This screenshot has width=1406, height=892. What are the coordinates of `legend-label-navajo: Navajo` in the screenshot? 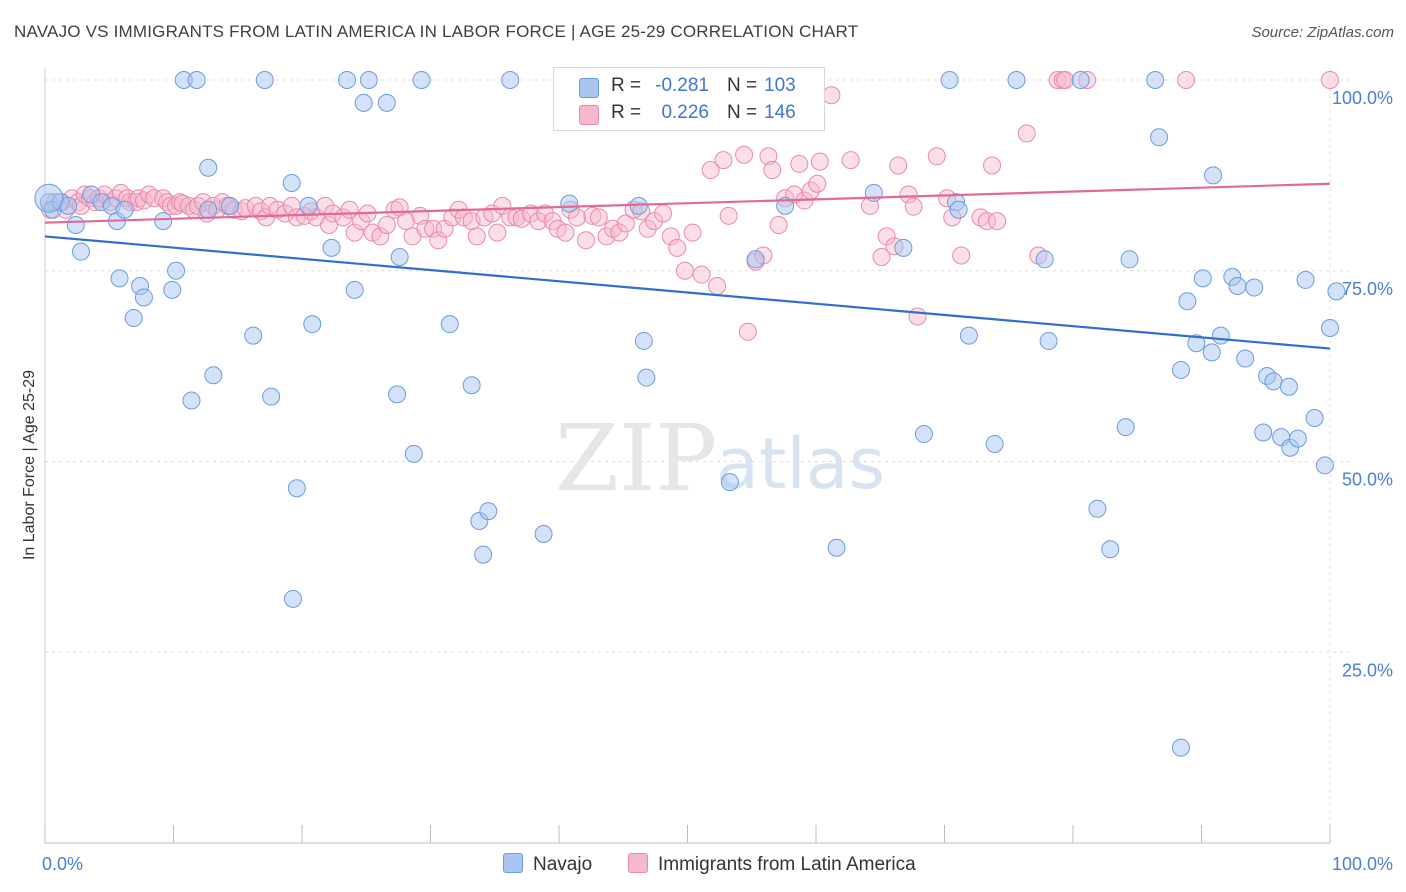 It's located at (563, 864).